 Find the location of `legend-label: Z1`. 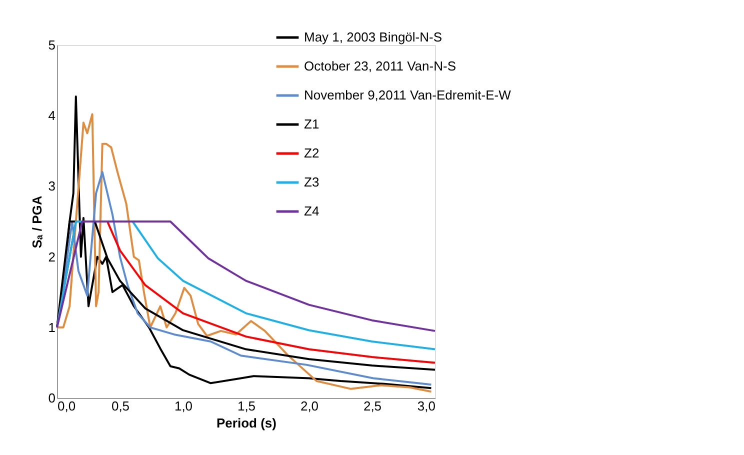

legend-label: Z1 is located at coordinates (312, 124).